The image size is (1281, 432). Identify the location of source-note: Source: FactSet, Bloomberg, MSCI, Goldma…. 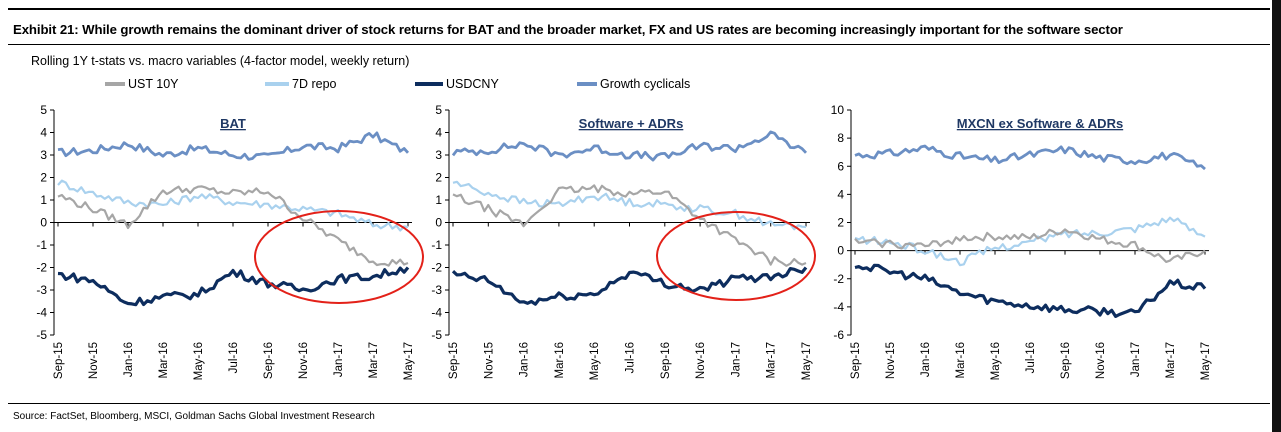
(194, 416).